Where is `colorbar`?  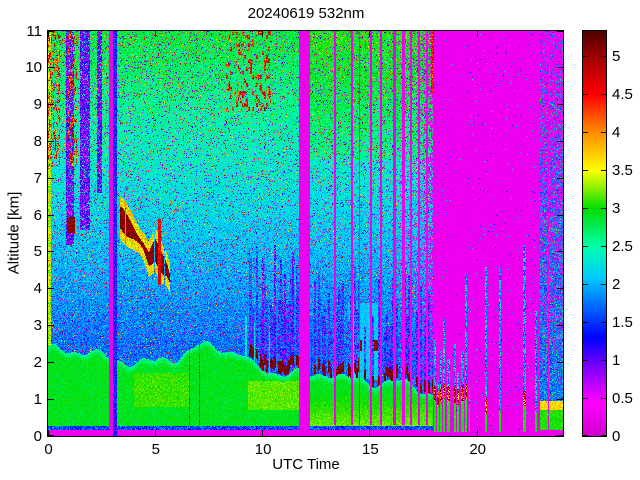 colorbar is located at coordinates (594, 233).